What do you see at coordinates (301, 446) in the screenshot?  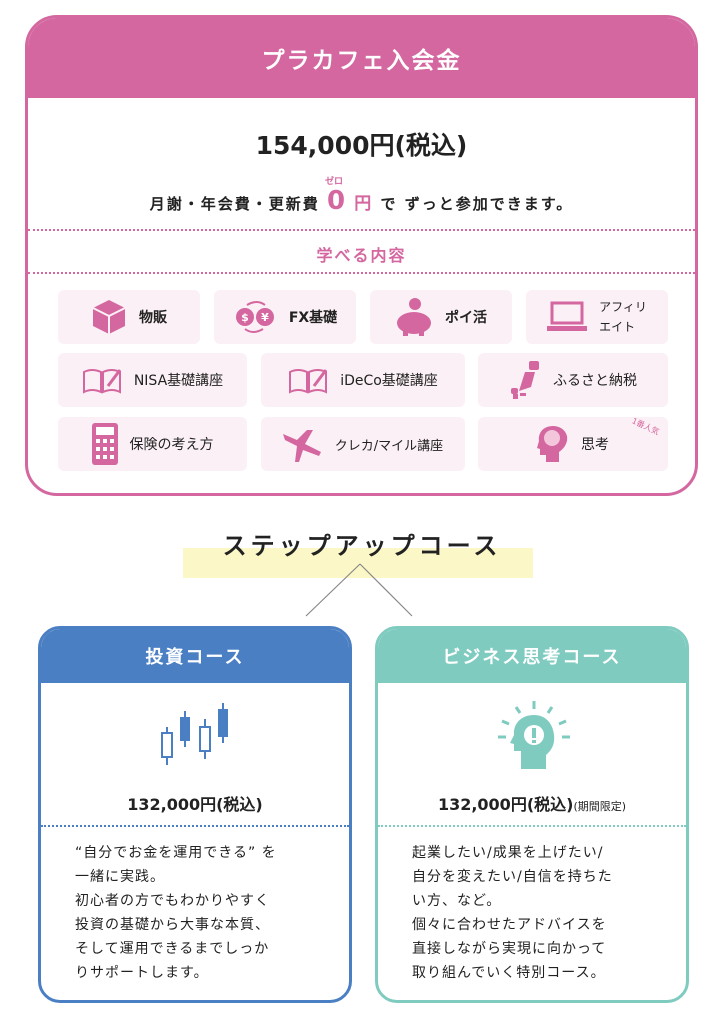 I see `airplane-icon` at bounding box center [301, 446].